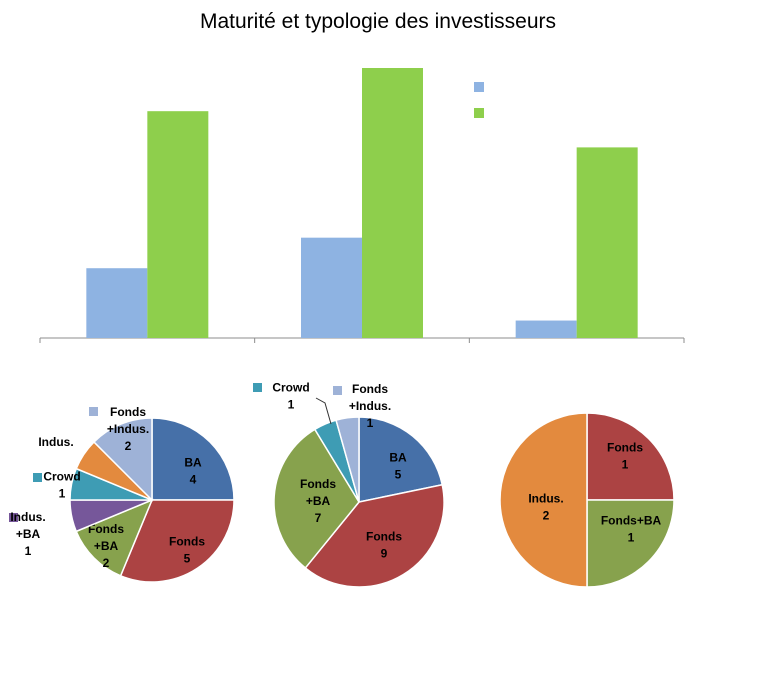  I want to click on pie-slice-label: Indus., so click(545, 499).